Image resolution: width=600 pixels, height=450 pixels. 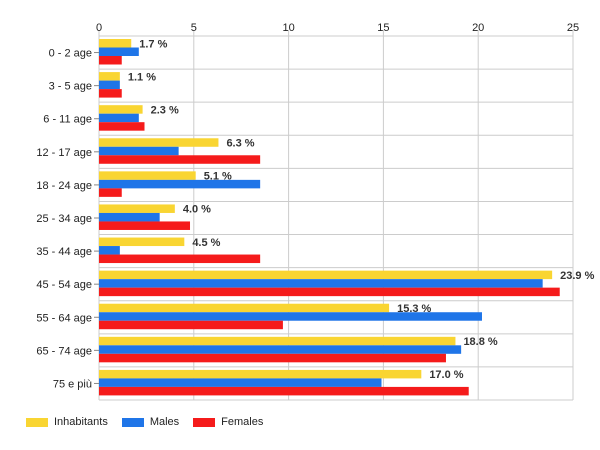 What do you see at coordinates (64, 219) in the screenshot?
I see `category-label: 25 - 34 age` at bounding box center [64, 219].